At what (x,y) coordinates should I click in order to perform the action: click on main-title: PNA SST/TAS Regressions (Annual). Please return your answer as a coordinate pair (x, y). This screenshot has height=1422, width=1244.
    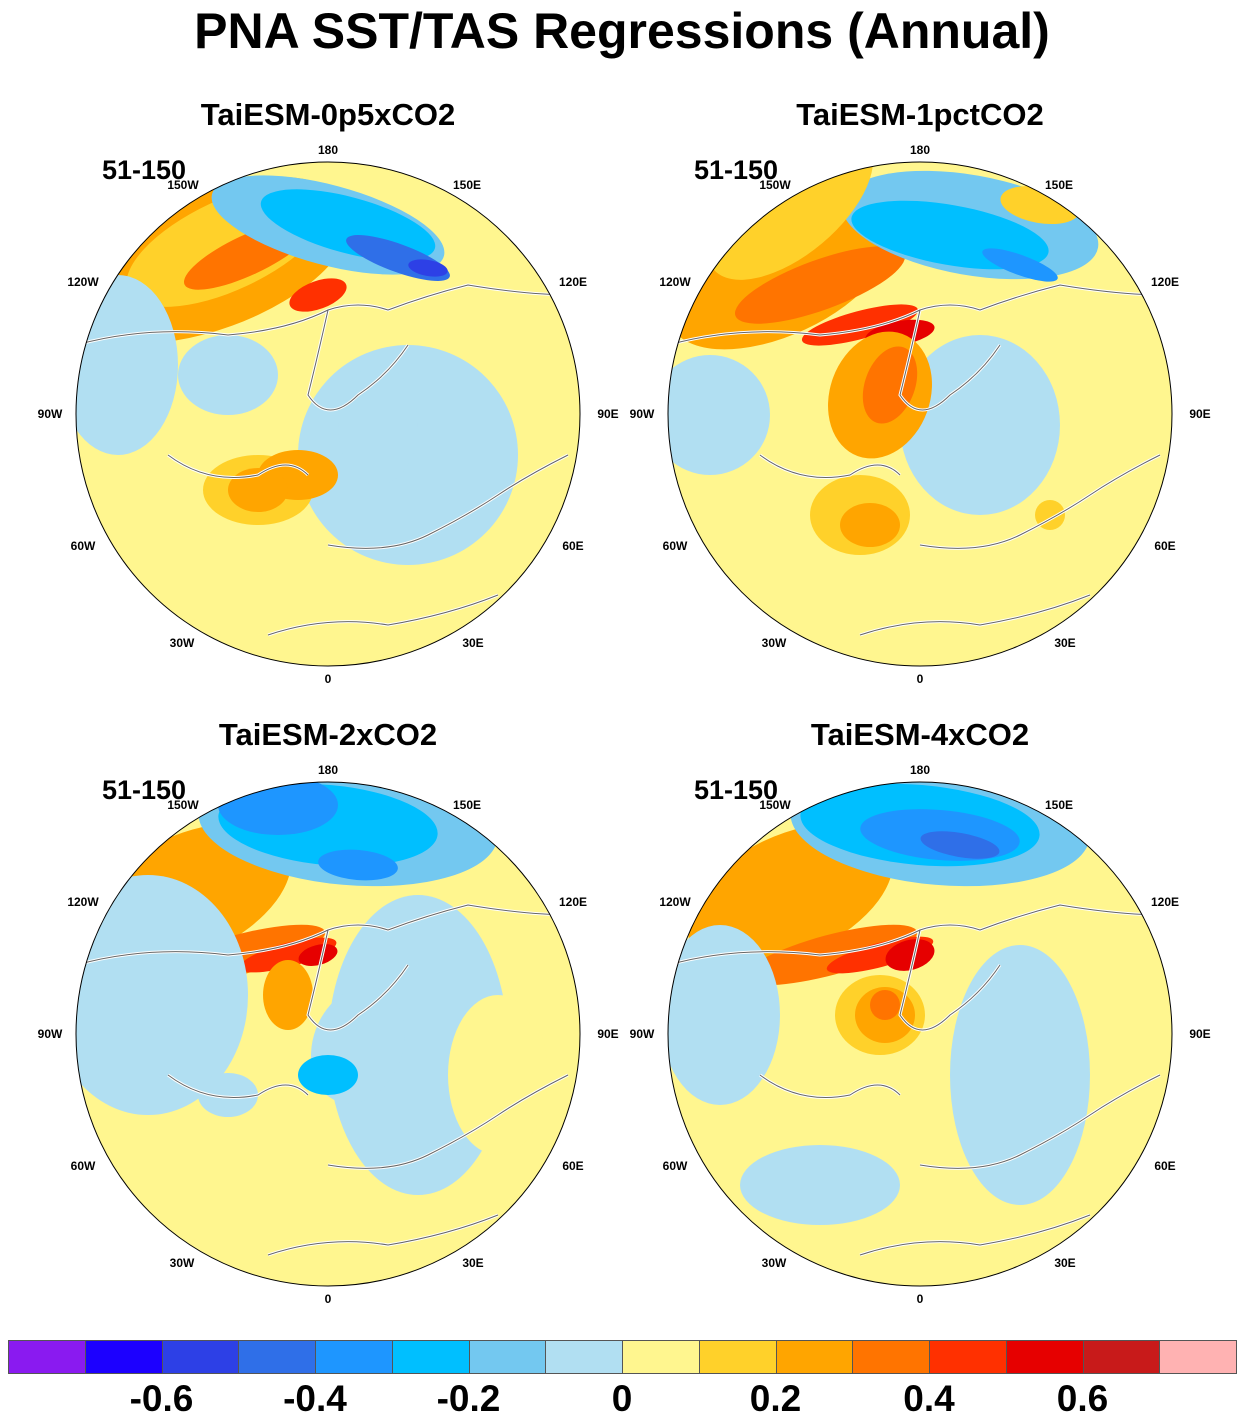
    Looking at the image, I should click on (622, 31).